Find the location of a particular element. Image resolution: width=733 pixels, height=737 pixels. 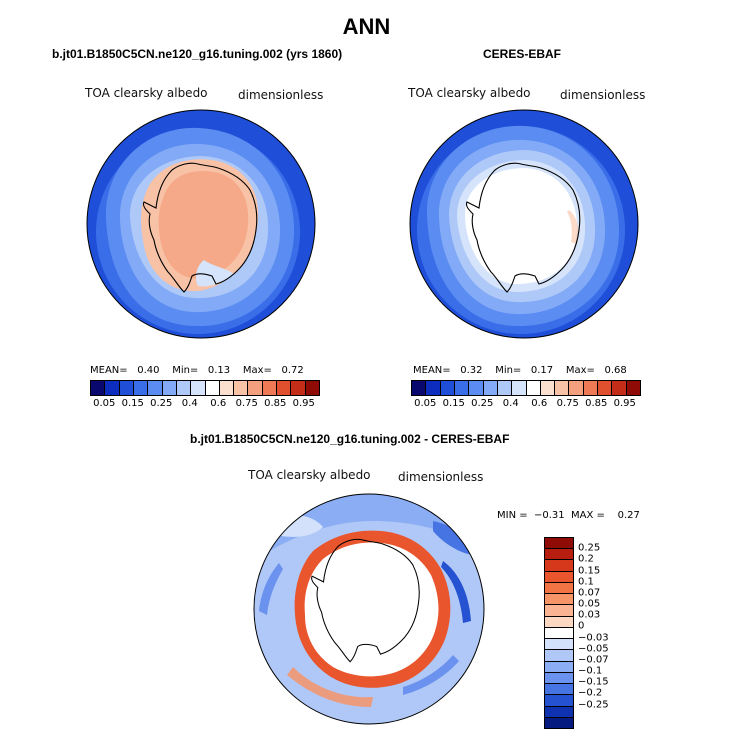

mean-value: 0.32 is located at coordinates (471, 370).